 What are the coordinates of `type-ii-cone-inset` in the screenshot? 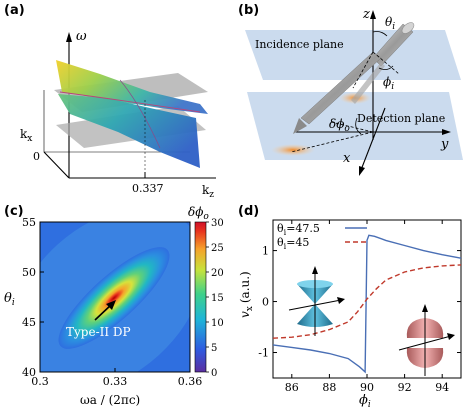 It's located at (316, 301).